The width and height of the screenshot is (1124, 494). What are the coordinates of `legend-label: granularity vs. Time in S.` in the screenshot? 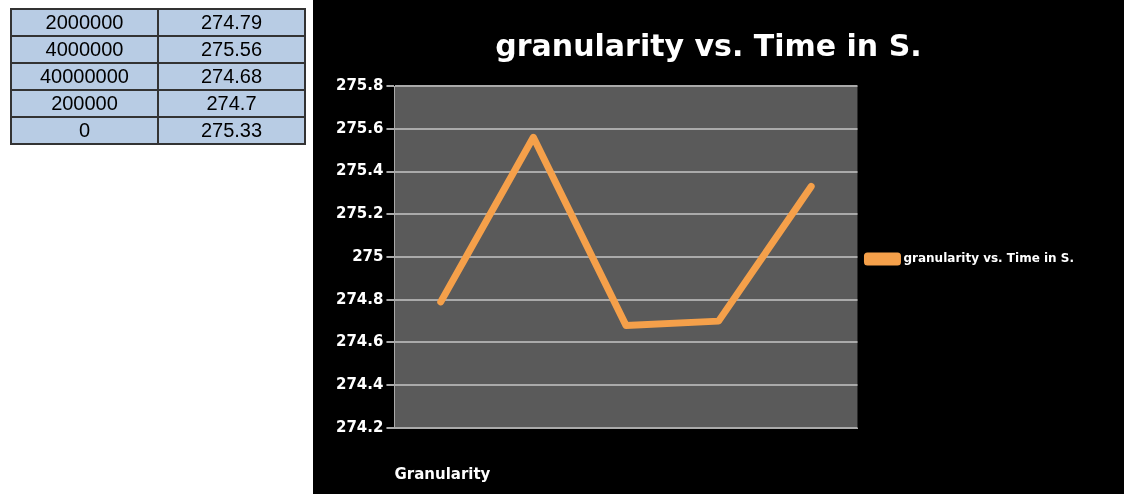 It's located at (989, 258).